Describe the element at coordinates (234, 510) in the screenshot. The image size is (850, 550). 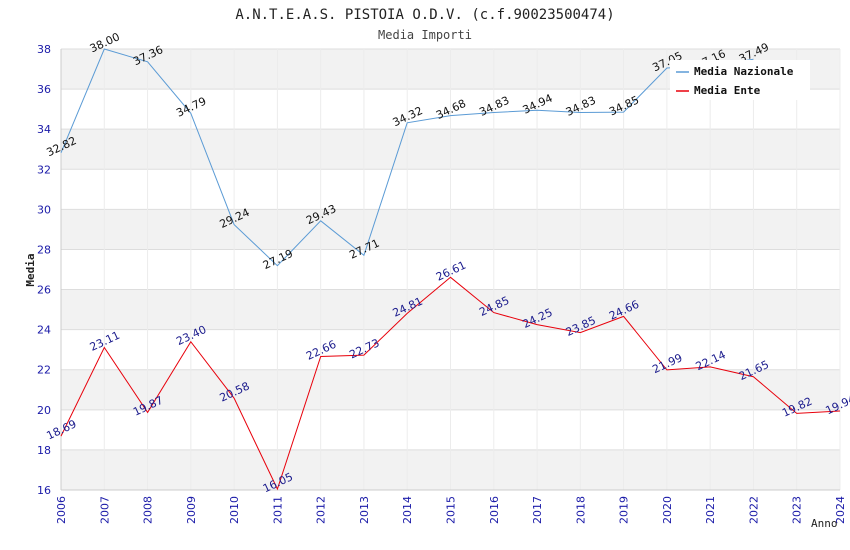
I see `x-tick-label: 2010` at that location.